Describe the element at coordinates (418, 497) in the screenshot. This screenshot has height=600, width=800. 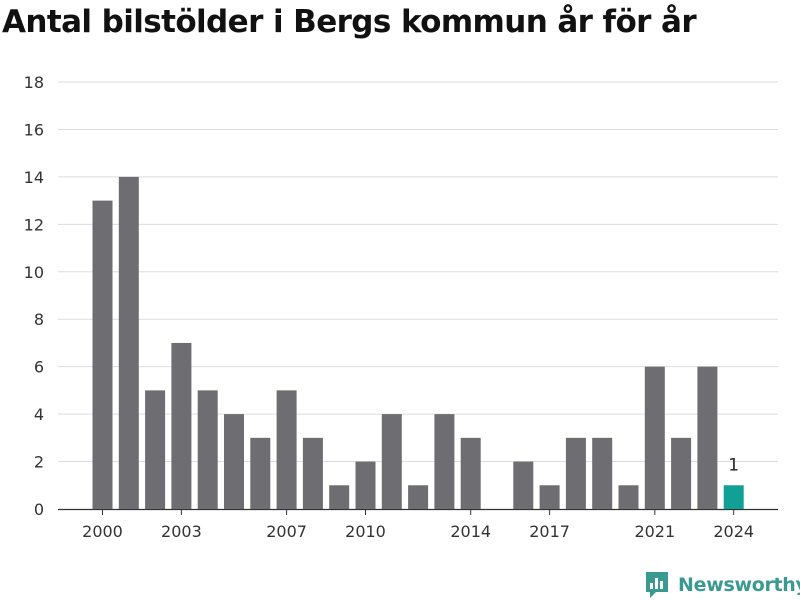
I see `bar-2012` at that location.